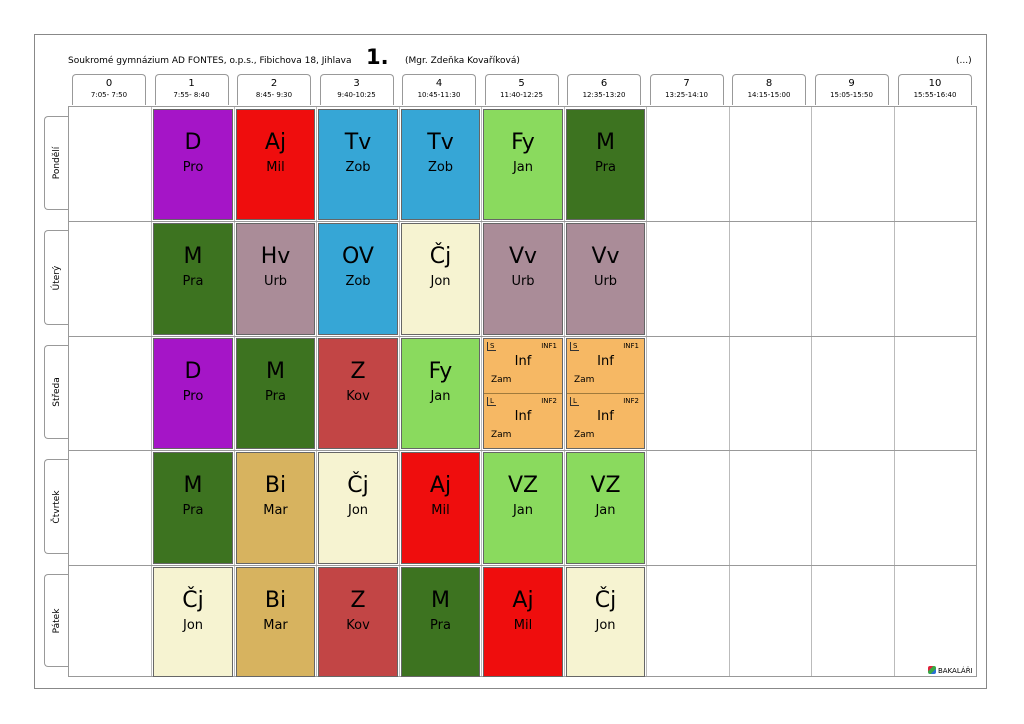  Describe the element at coordinates (935, 95) in the screenshot. I see `period-time: 15:55-16:40` at that location.